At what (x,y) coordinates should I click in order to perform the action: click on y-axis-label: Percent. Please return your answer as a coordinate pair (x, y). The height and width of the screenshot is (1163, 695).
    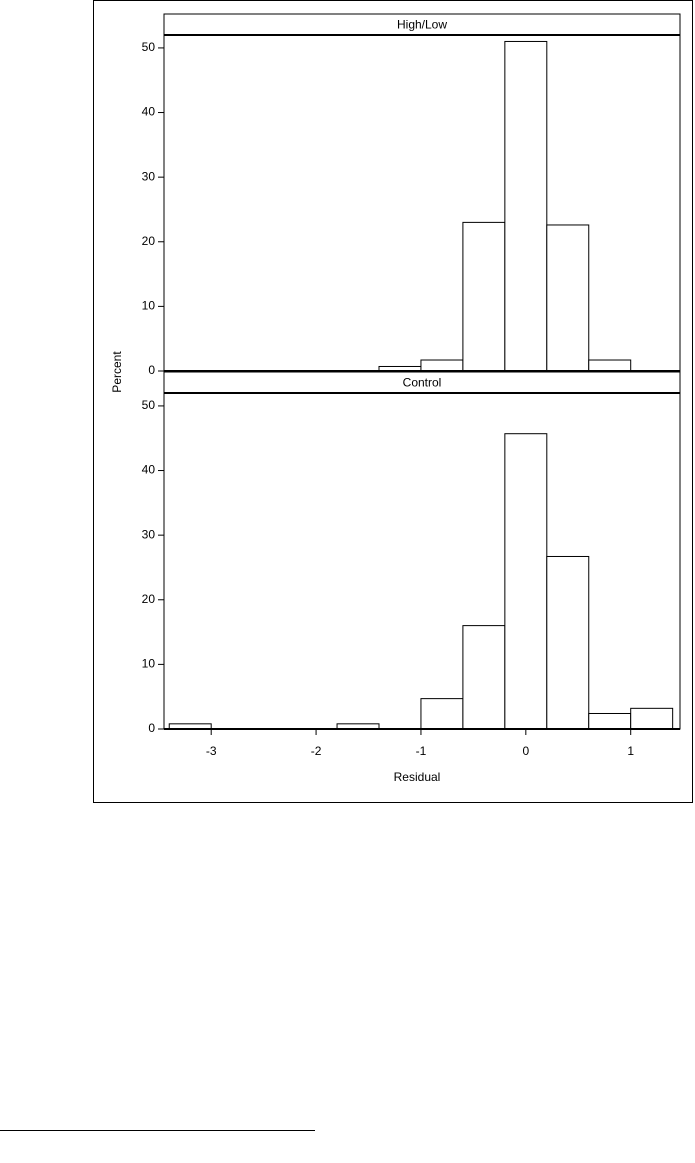
    Looking at the image, I should click on (117, 372).